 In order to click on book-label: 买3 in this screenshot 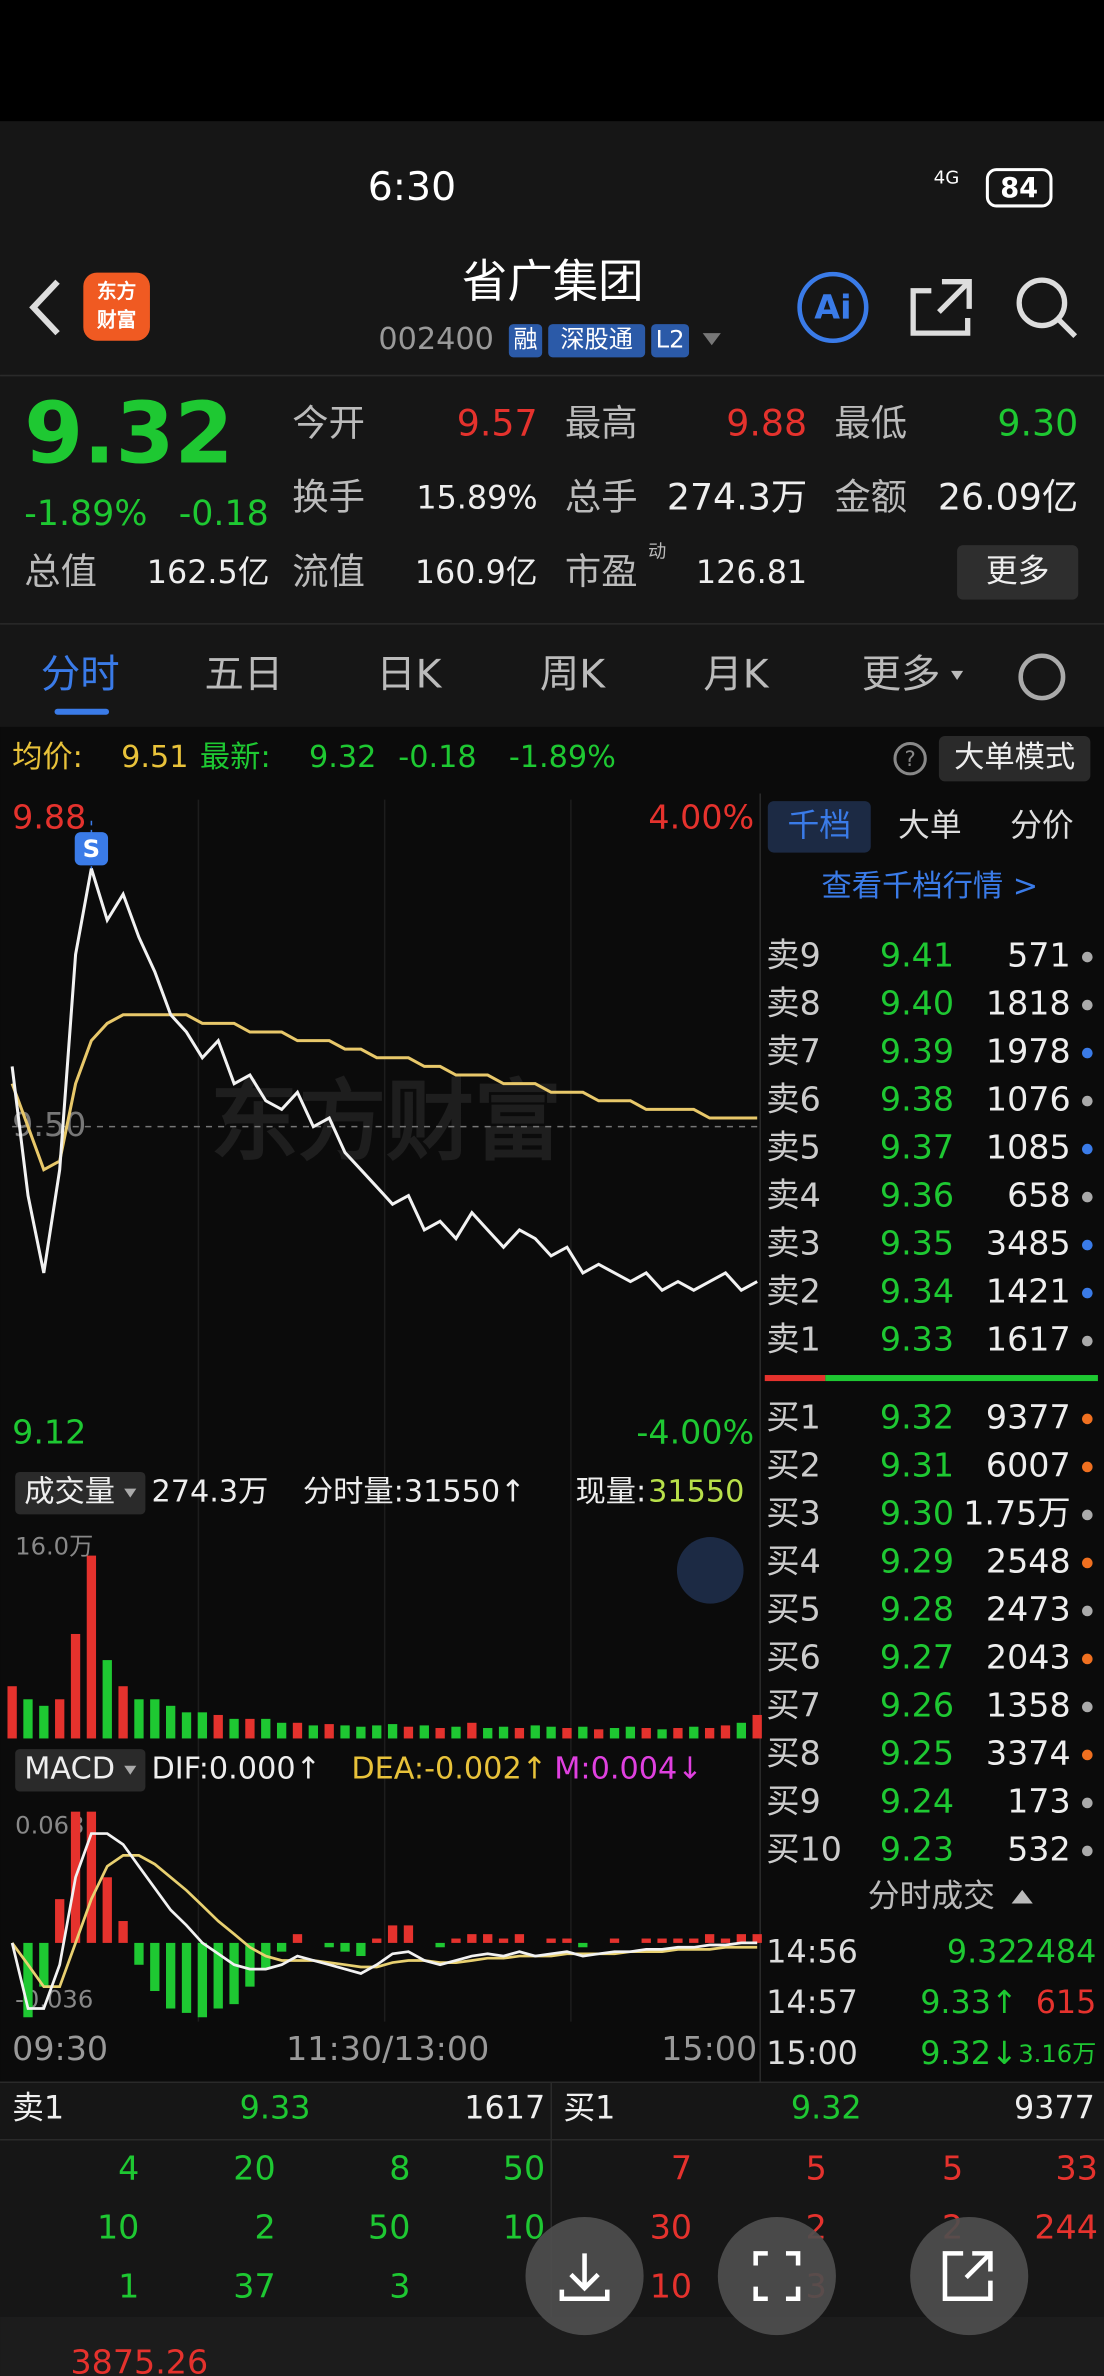, I will do `click(793, 1512)`.